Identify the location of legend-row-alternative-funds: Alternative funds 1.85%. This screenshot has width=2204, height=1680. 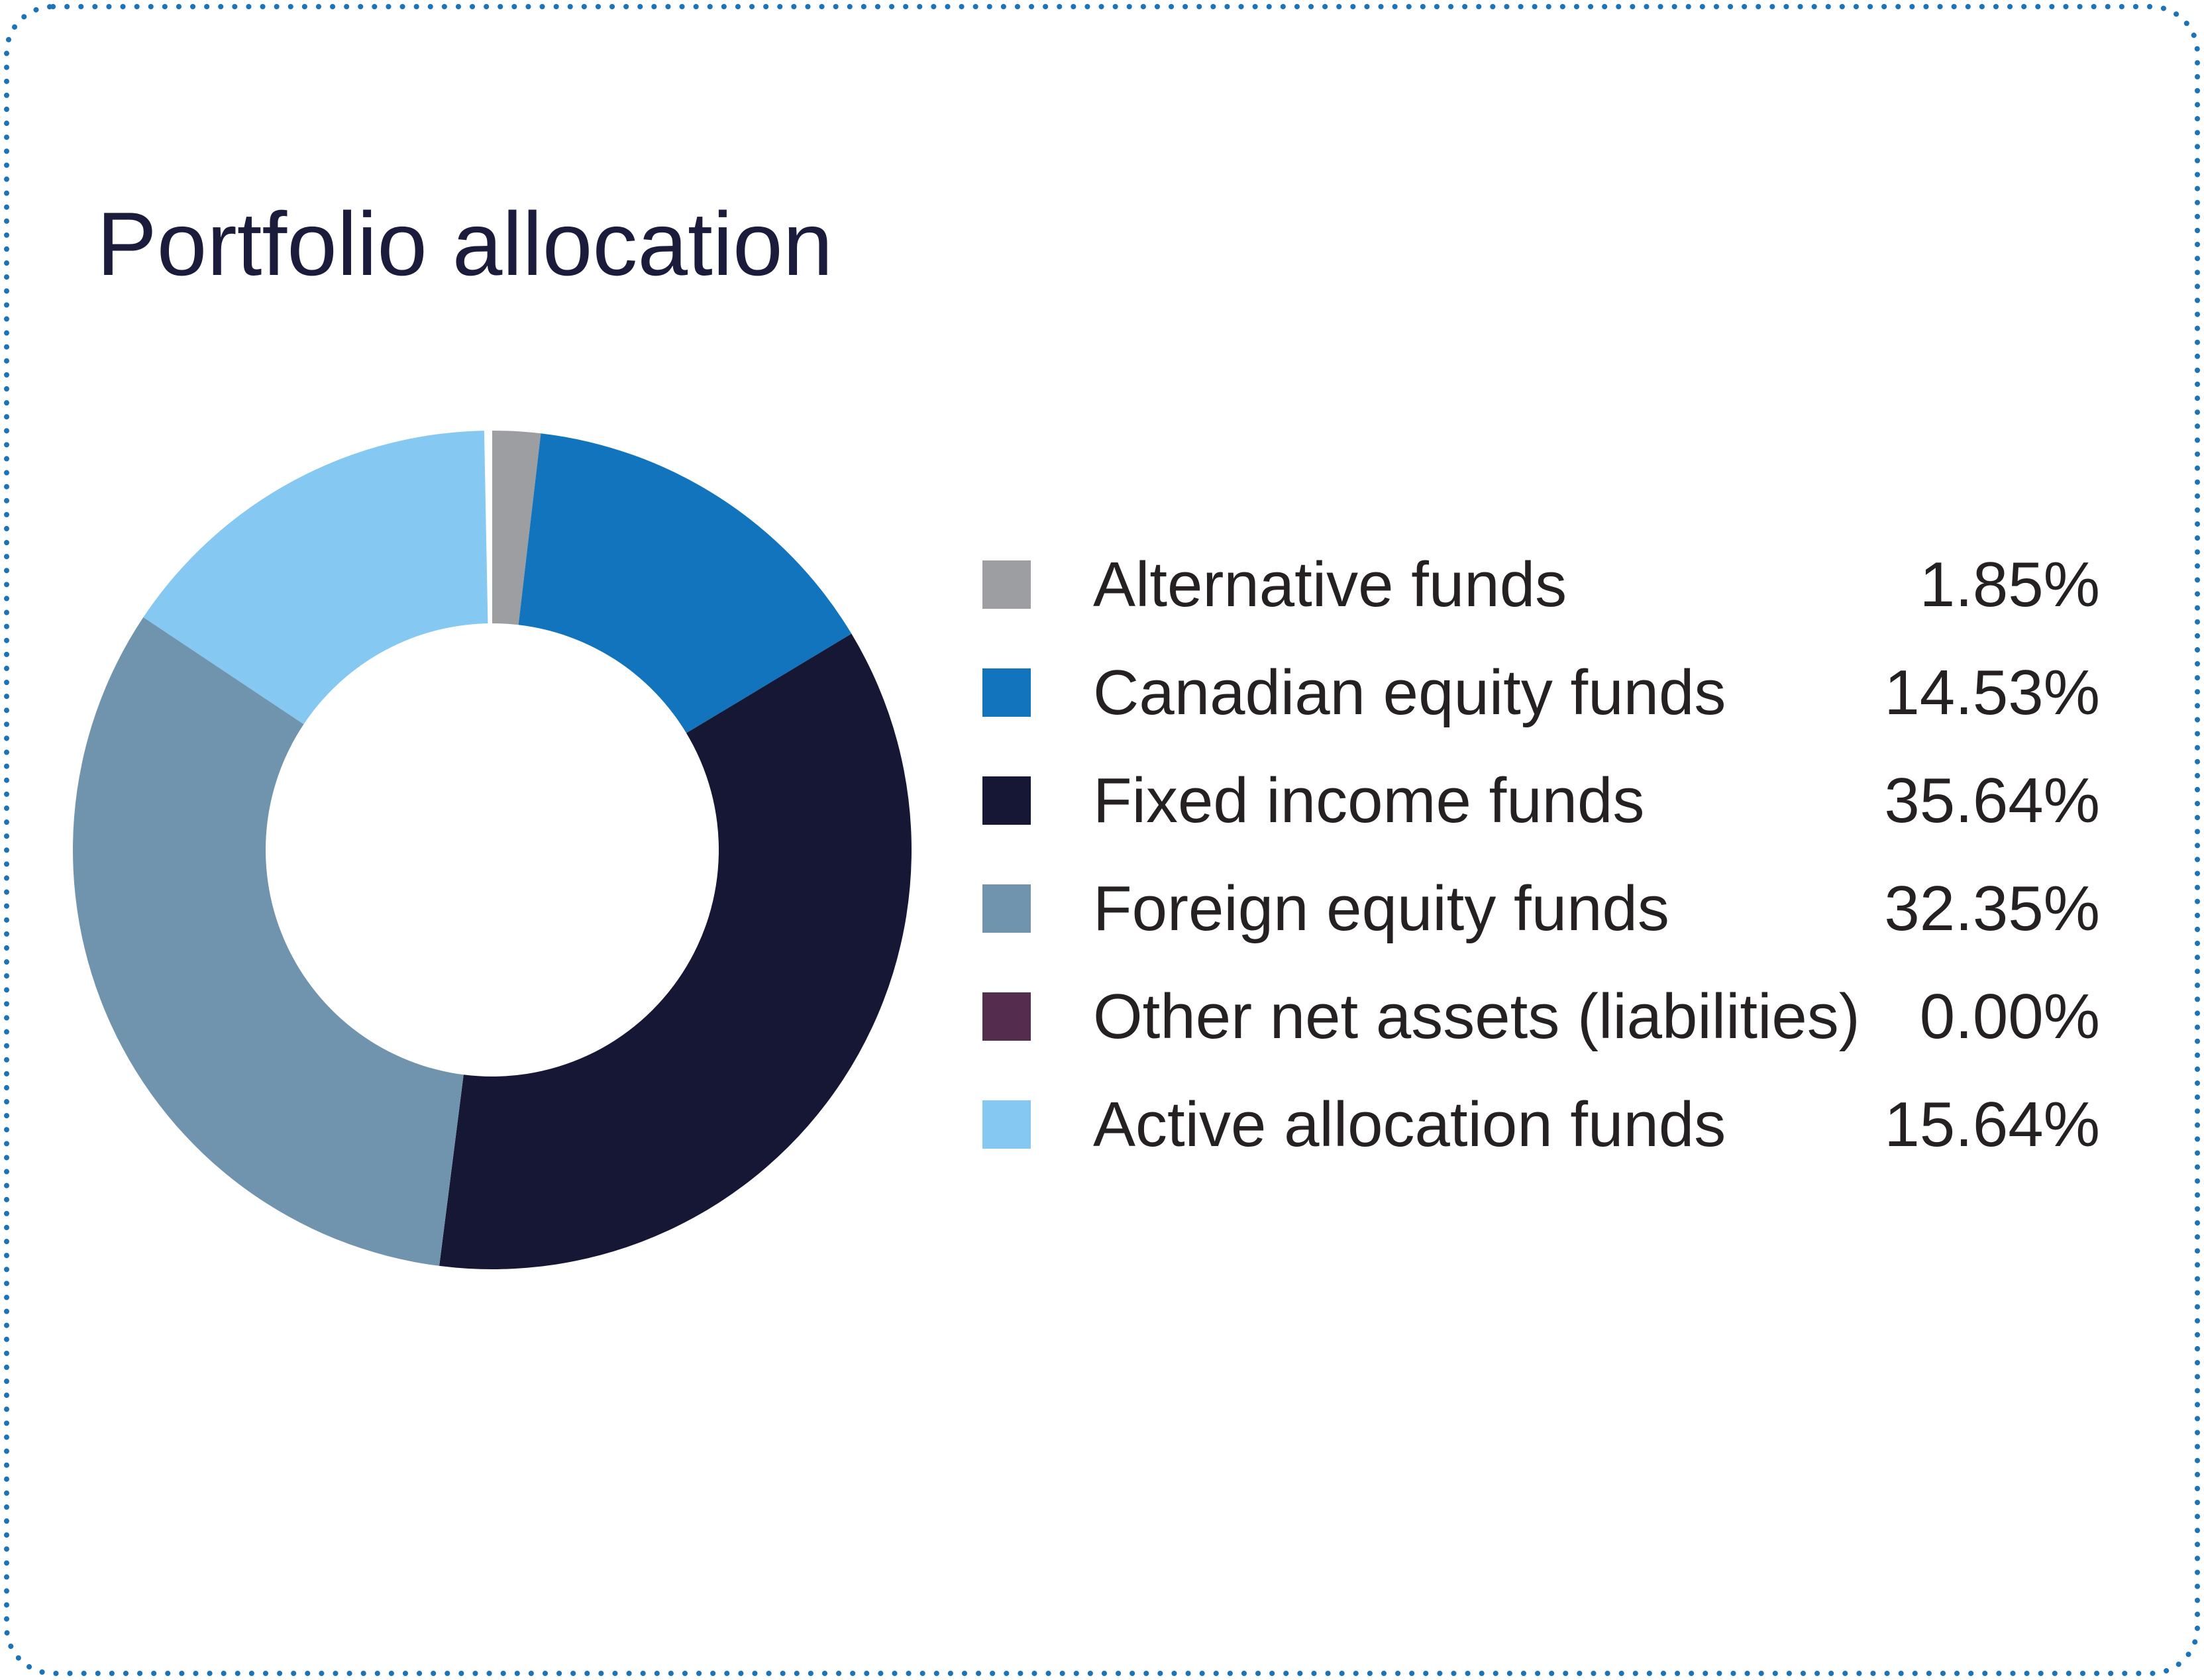
(1541, 584).